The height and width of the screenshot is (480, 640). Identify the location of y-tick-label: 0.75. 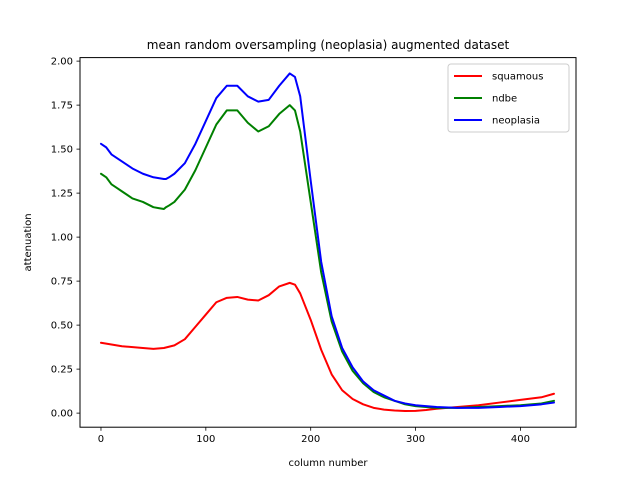
(62, 282).